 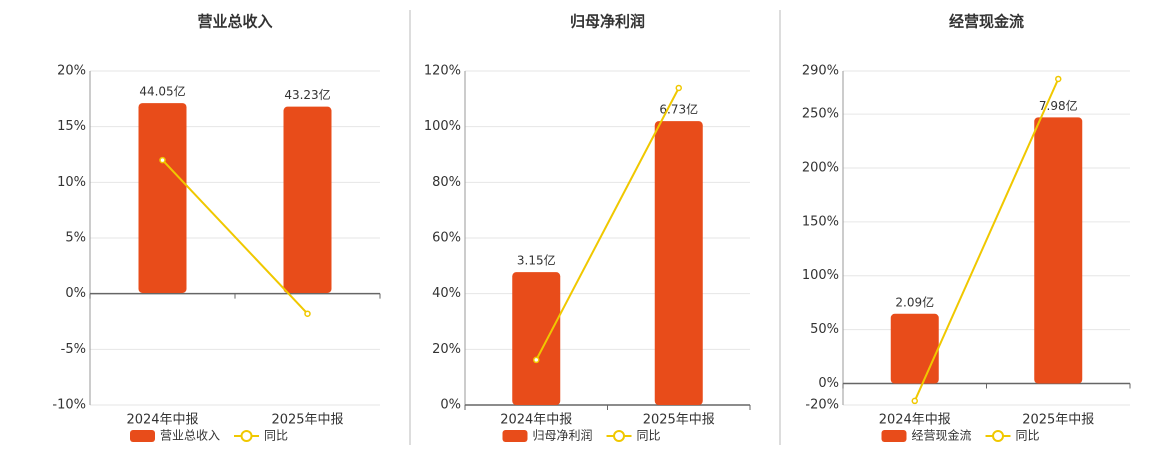 I want to click on y-tick-label: -5%, so click(x=73, y=349).